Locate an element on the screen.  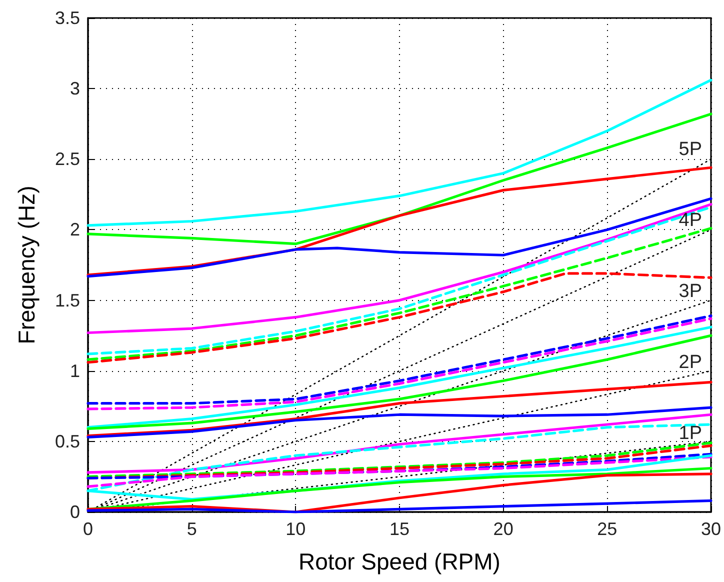
annotation: 1P is located at coordinates (690, 433).